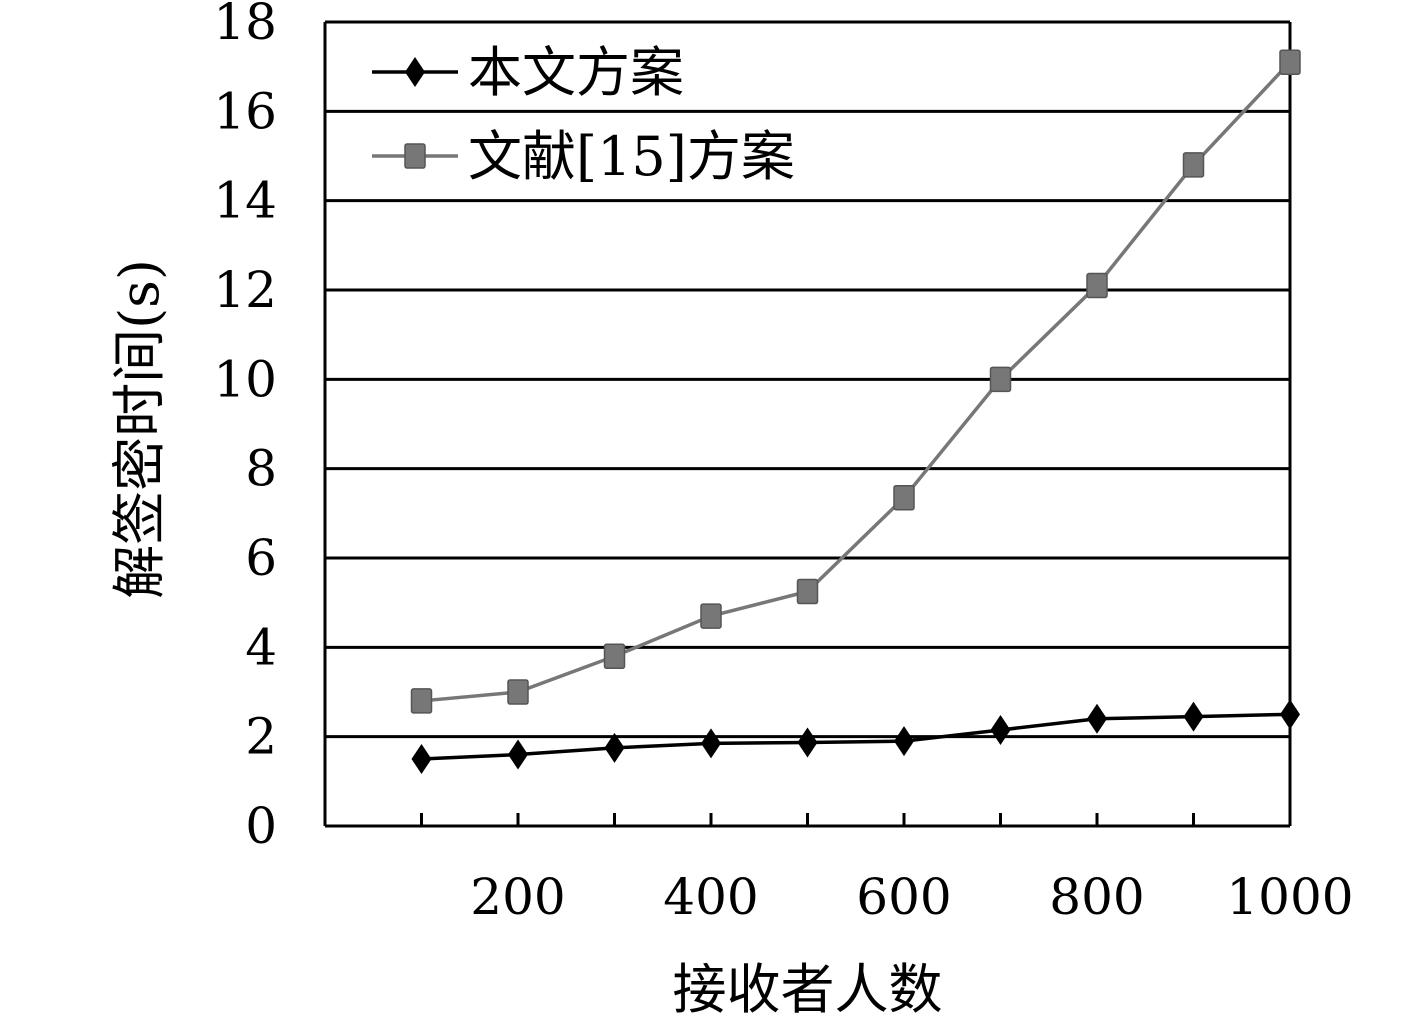 The image size is (1417, 1023). I want to click on y-tick-label: 8, so click(261, 469).